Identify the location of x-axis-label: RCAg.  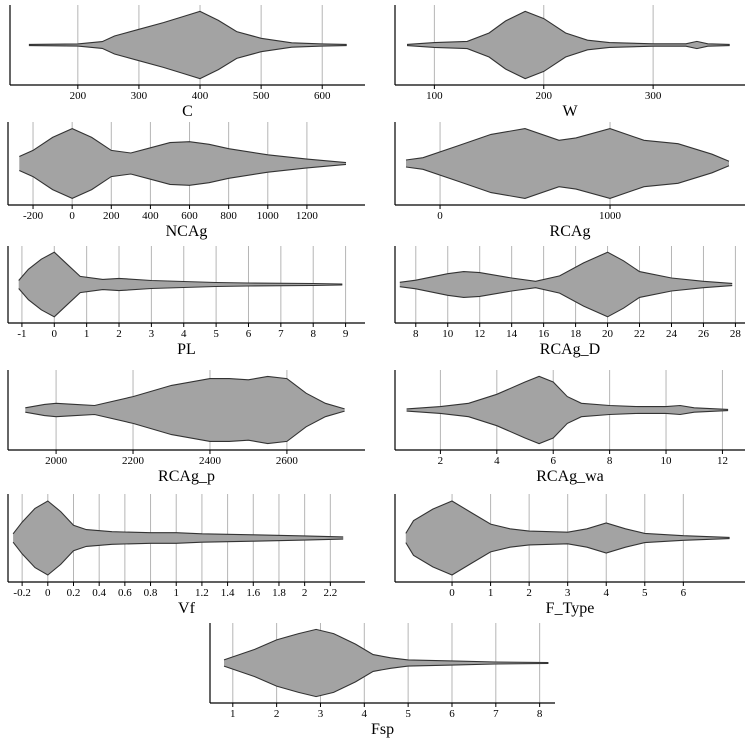
(570, 231).